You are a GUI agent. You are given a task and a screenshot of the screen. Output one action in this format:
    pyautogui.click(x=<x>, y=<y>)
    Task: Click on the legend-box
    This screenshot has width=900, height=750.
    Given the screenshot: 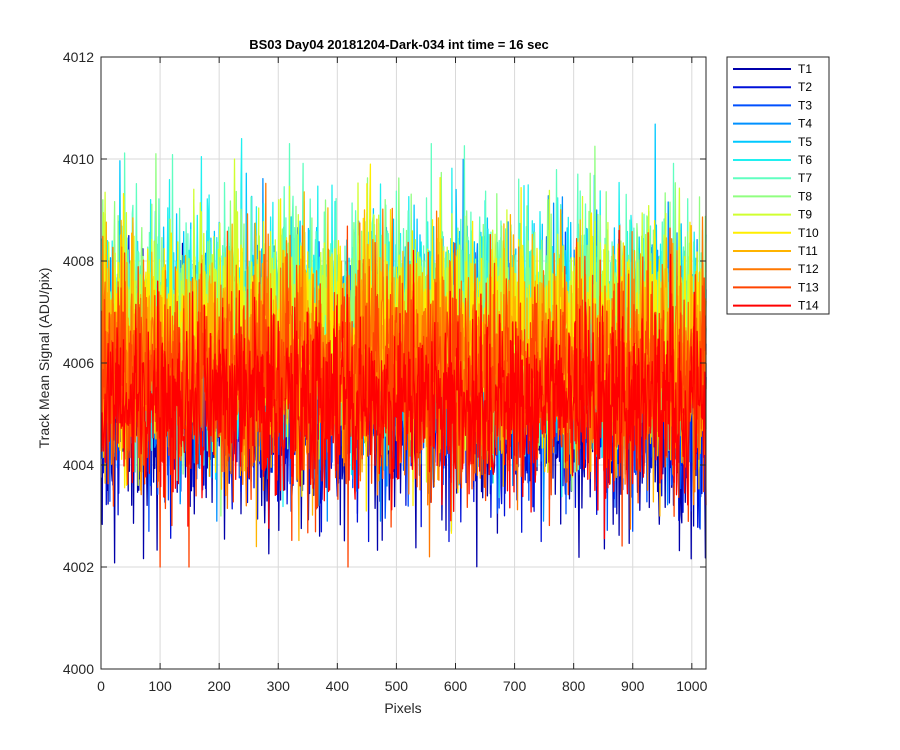 What is the action you would take?
    pyautogui.click(x=778, y=185)
    